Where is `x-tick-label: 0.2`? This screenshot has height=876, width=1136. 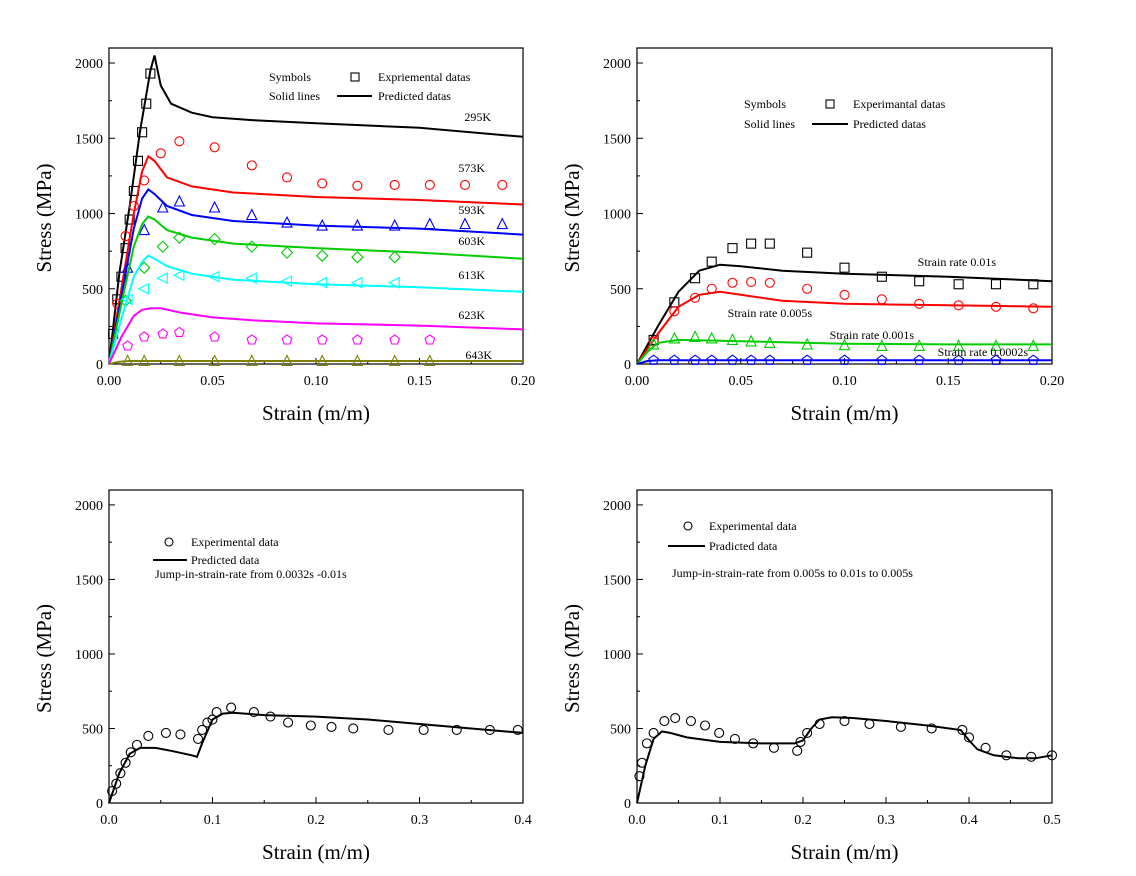 x-tick-label: 0.2 is located at coordinates (316, 820).